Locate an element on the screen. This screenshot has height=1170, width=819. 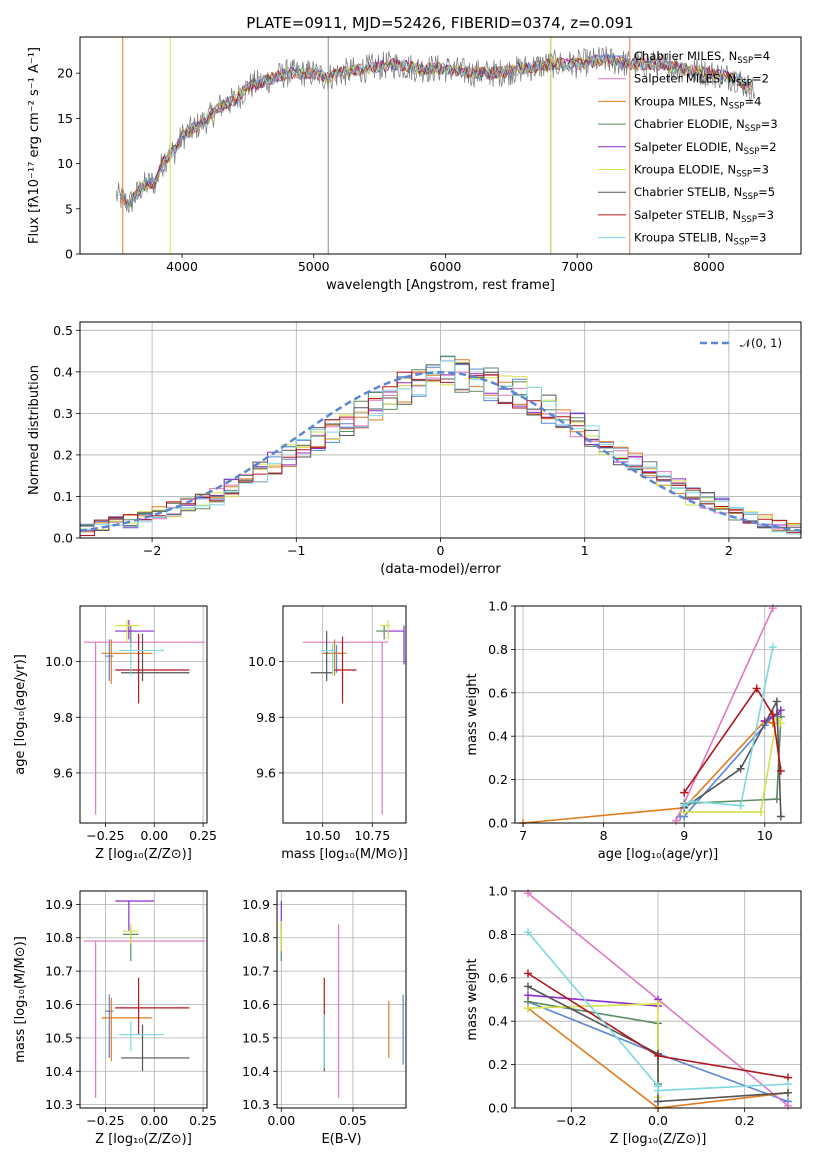
x-tick-label: 5000 is located at coordinates (314, 266).